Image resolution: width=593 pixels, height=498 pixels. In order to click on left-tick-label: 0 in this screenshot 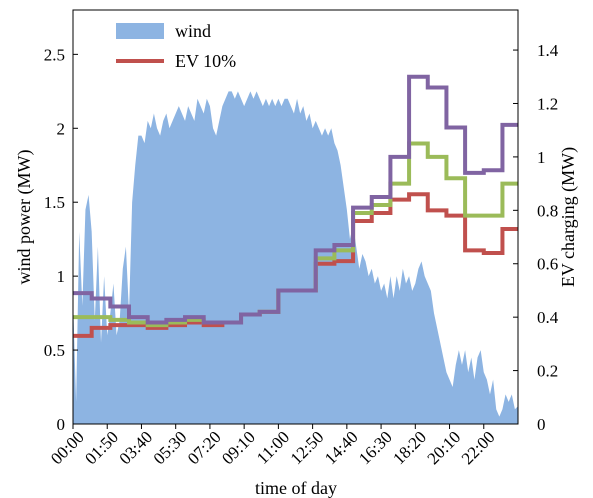, I will do `click(61, 424)`.